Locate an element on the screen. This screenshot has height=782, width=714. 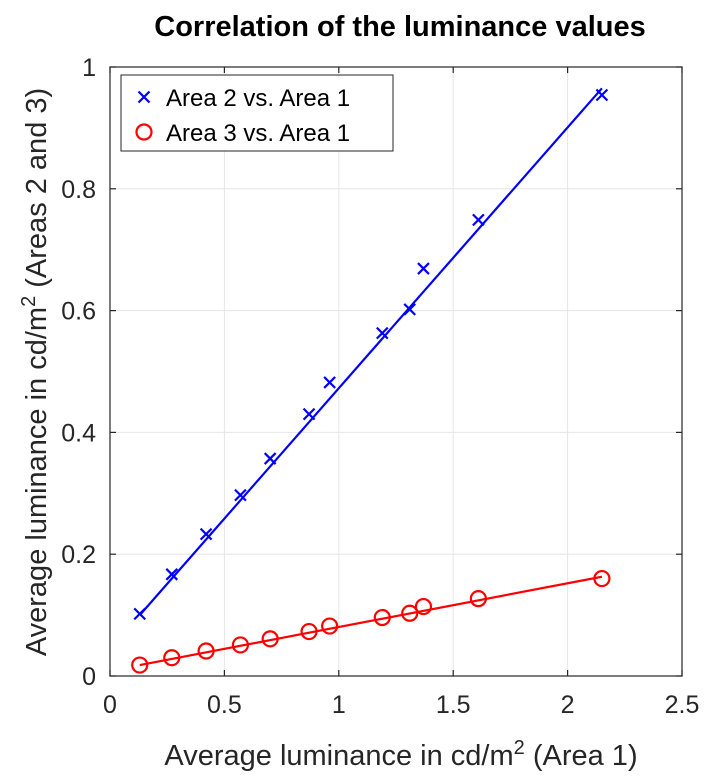
y-tick-label: 0.8 is located at coordinates (78, 190).